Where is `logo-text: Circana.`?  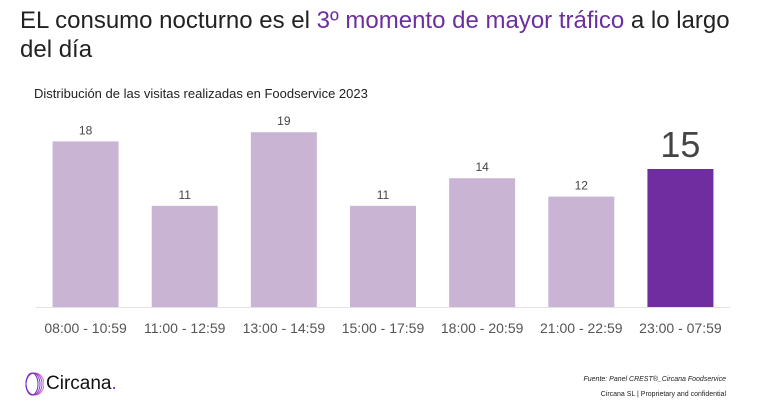
logo-text: Circana. is located at coordinates (81, 383).